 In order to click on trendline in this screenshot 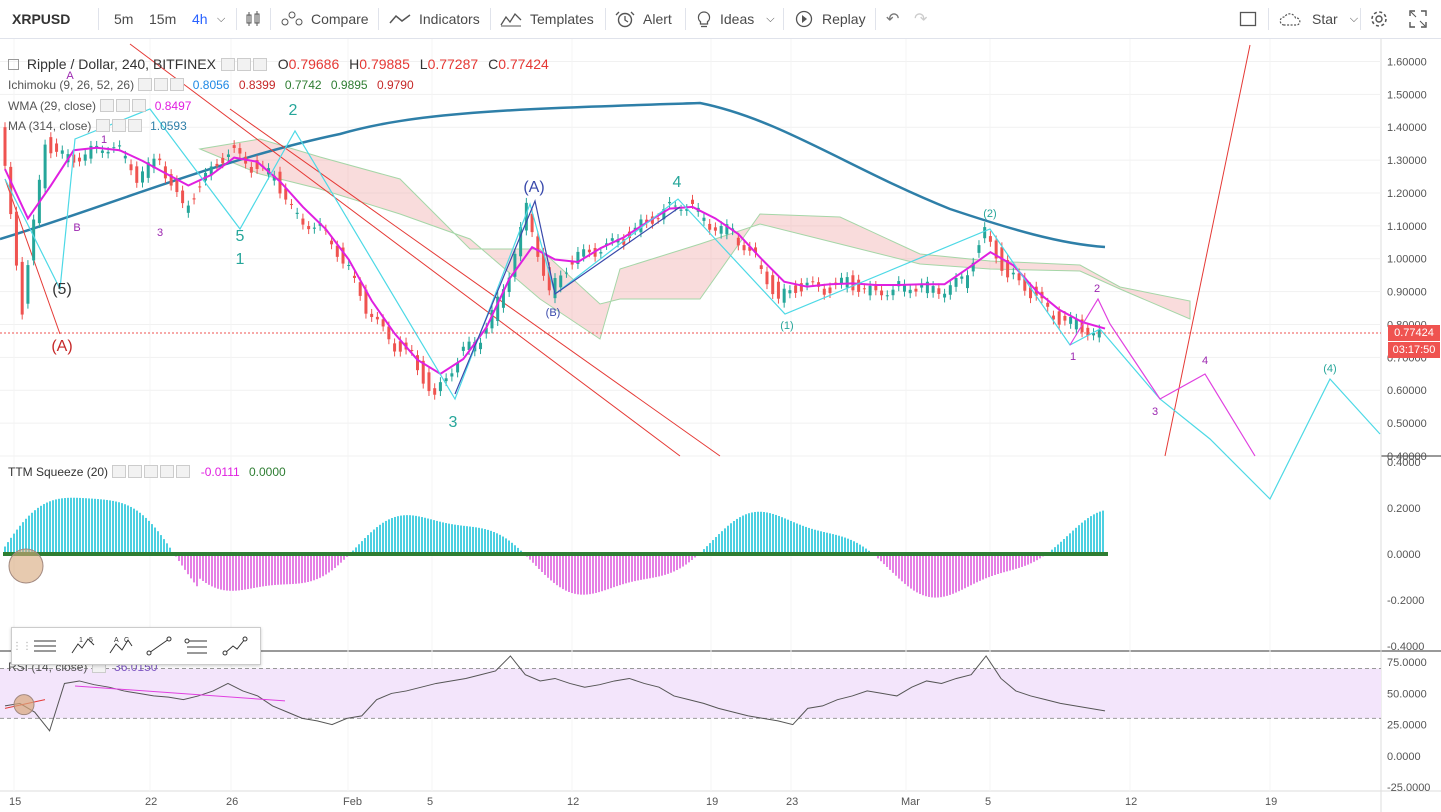, I will do `click(1207, 250)`.